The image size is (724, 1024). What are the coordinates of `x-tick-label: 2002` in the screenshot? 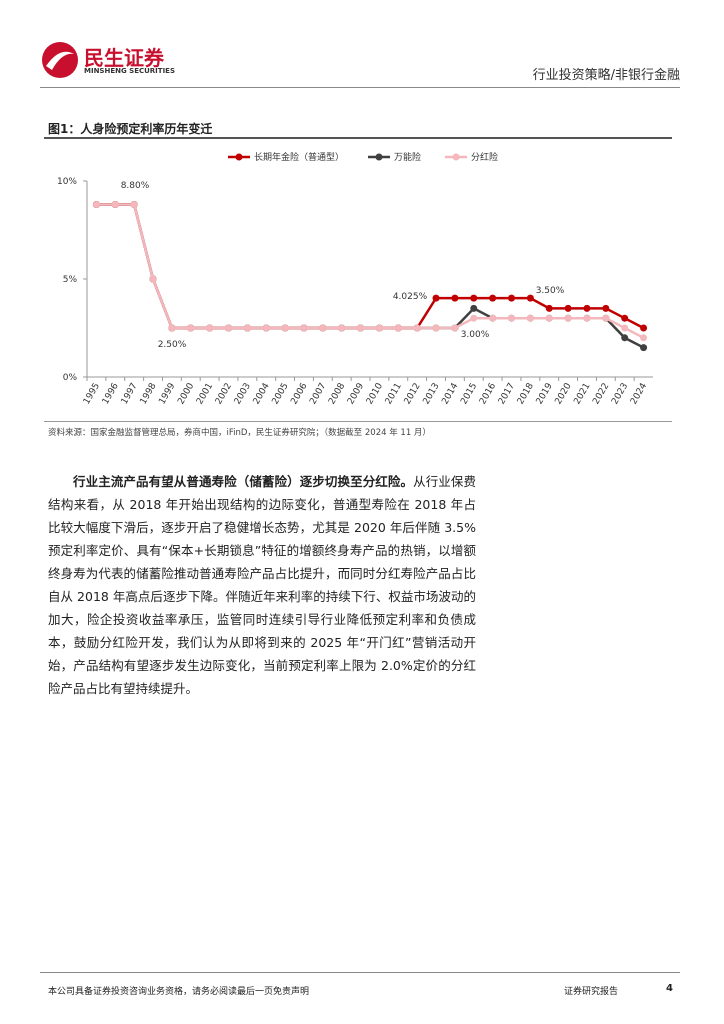 It's located at (224, 394).